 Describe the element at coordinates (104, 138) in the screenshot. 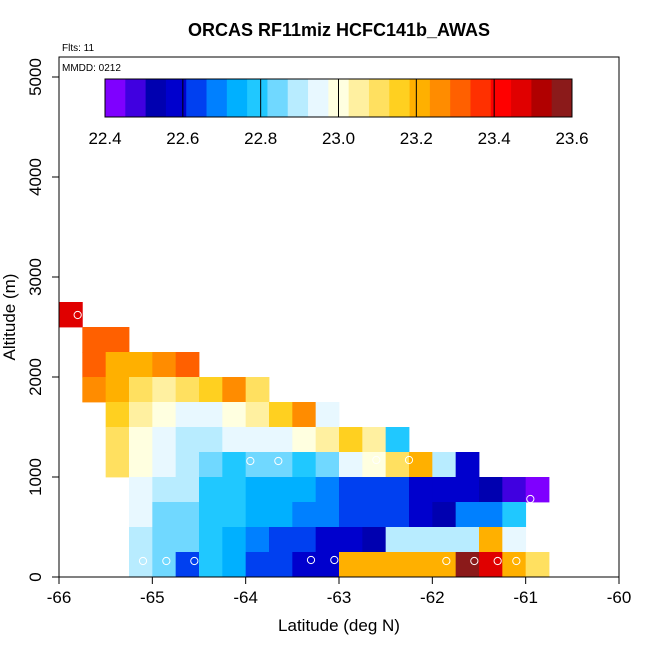

I see `colorbar-tick-label: 22.4` at that location.